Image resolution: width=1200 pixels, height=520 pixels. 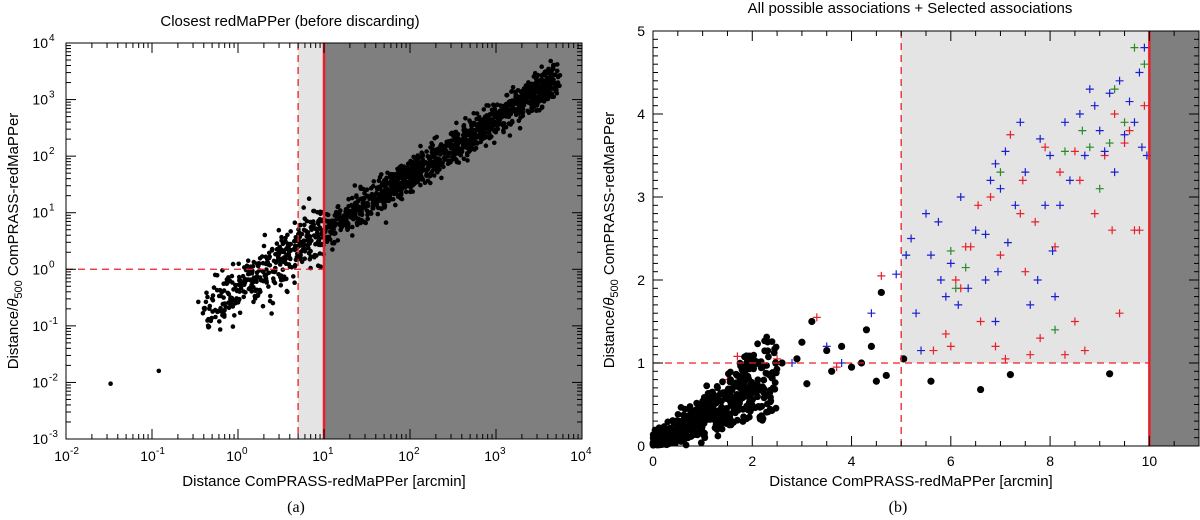 What do you see at coordinates (52, 151) in the screenshot?
I see `panel-a-ytick-exp: 2` at bounding box center [52, 151].